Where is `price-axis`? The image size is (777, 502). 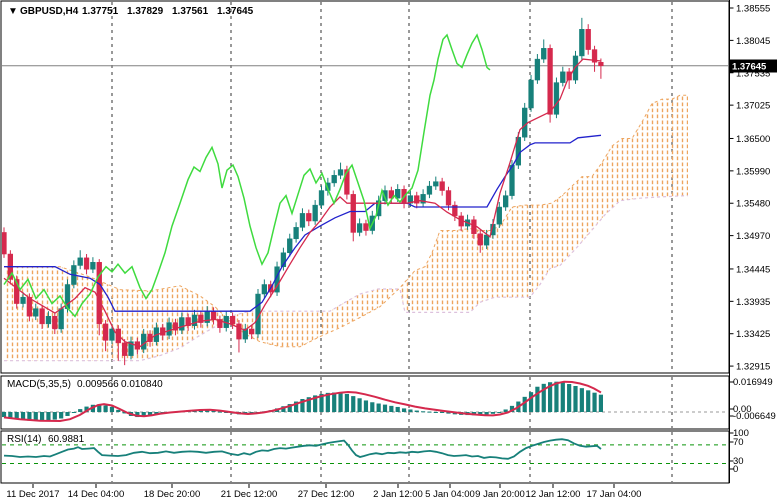
price-axis is located at coordinates (753, 242).